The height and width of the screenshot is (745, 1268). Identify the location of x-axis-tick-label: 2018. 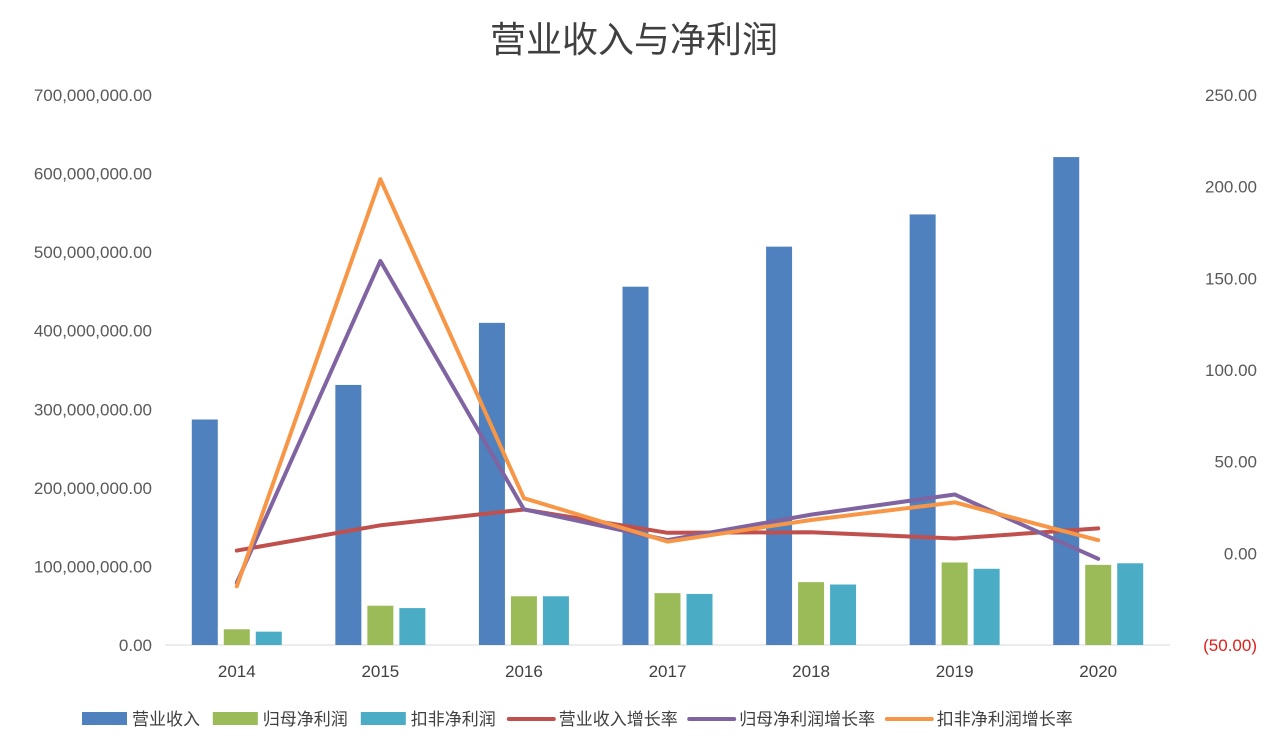
(811, 671).